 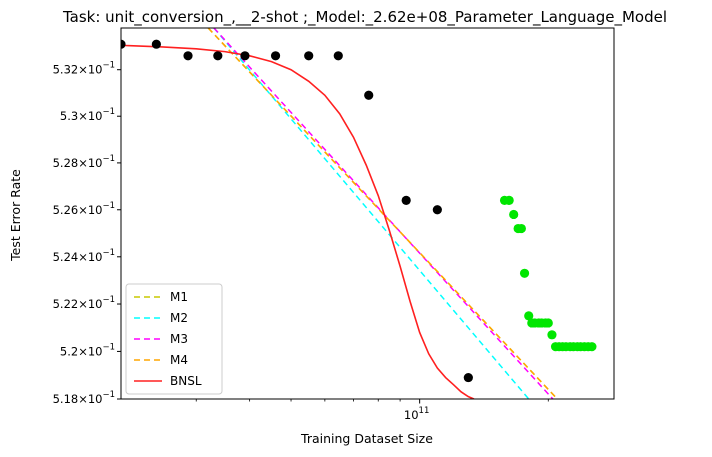 What do you see at coordinates (186, 381) in the screenshot?
I see `legend-label-bnsl: BNSL` at bounding box center [186, 381].